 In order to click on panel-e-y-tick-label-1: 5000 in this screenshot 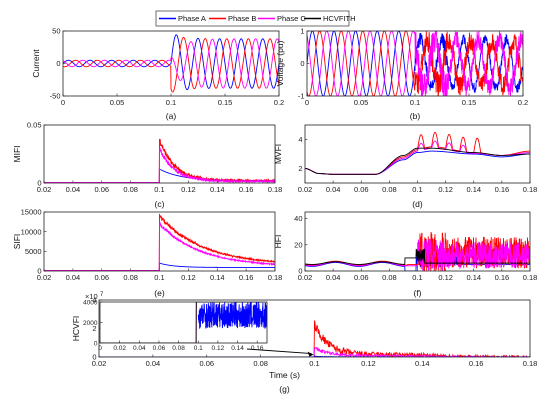, I will do `click(33, 251)`.